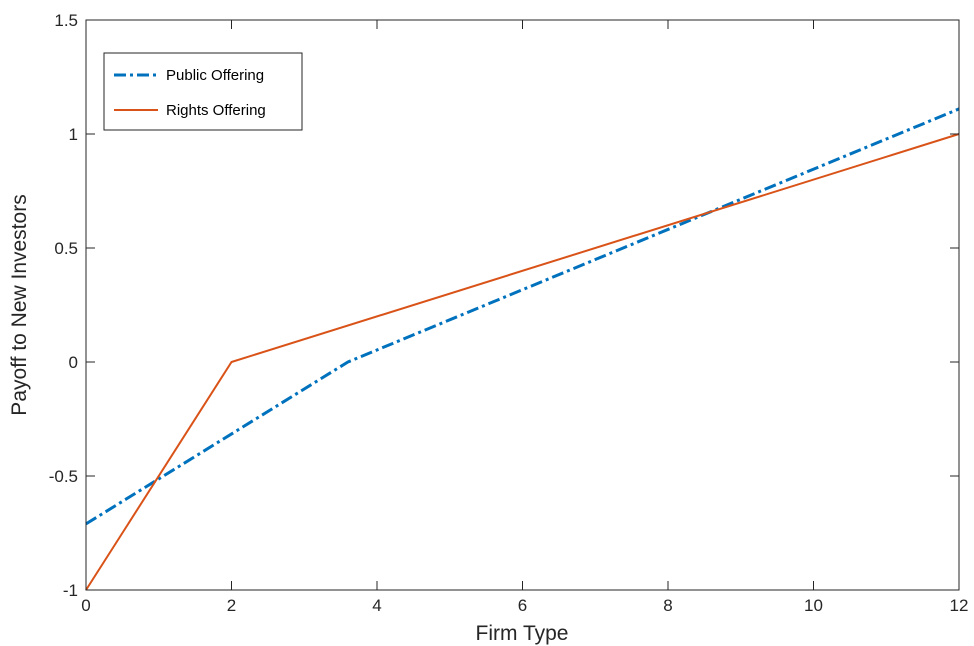 The height and width of the screenshot is (646, 974). What do you see at coordinates (376, 605) in the screenshot?
I see `x-tick-label: 4` at bounding box center [376, 605].